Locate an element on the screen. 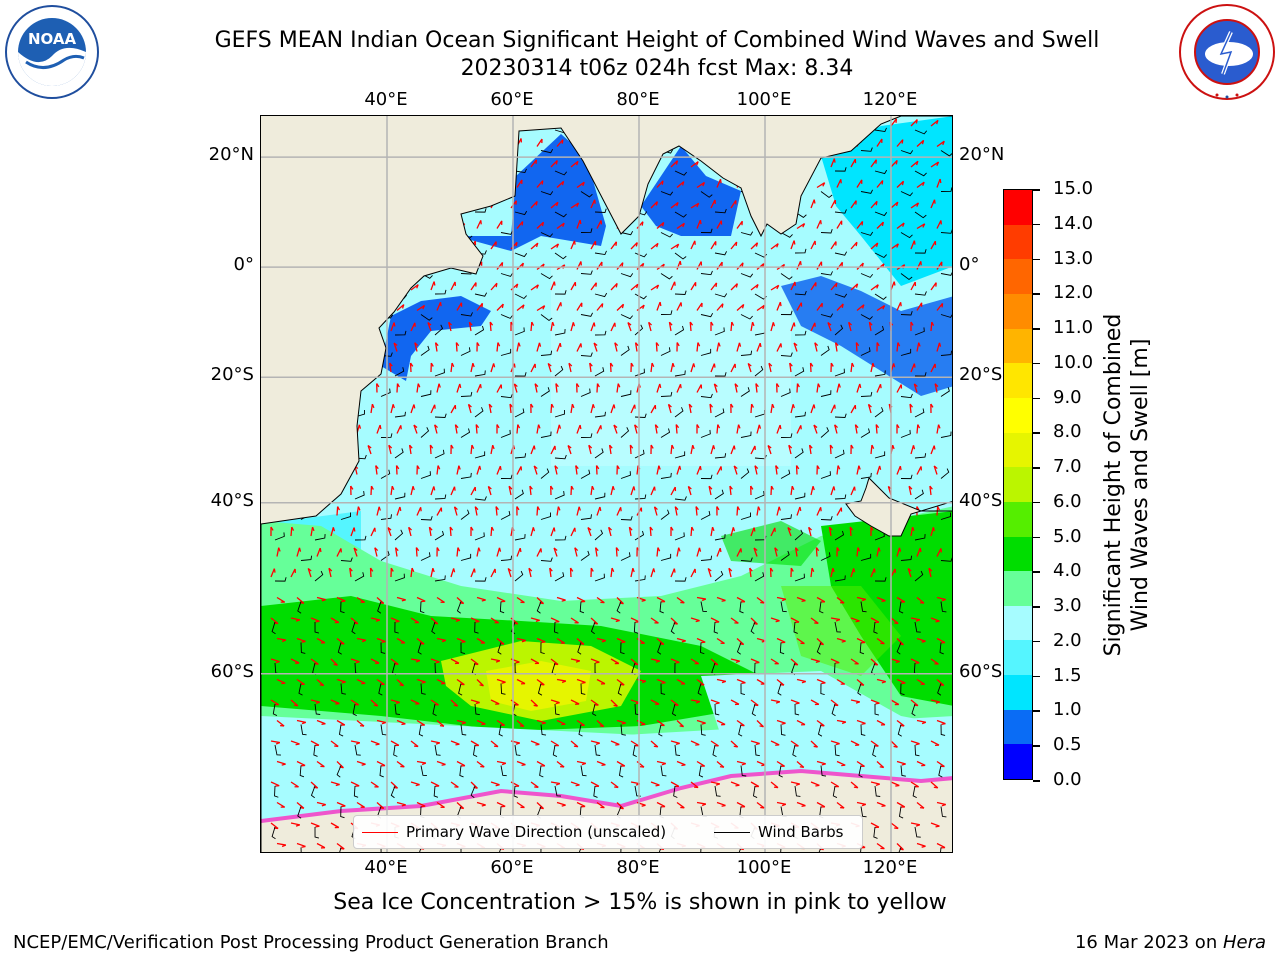 The height and width of the screenshot is (960, 1280). colorbar-tick is located at coordinates (1036, 537).